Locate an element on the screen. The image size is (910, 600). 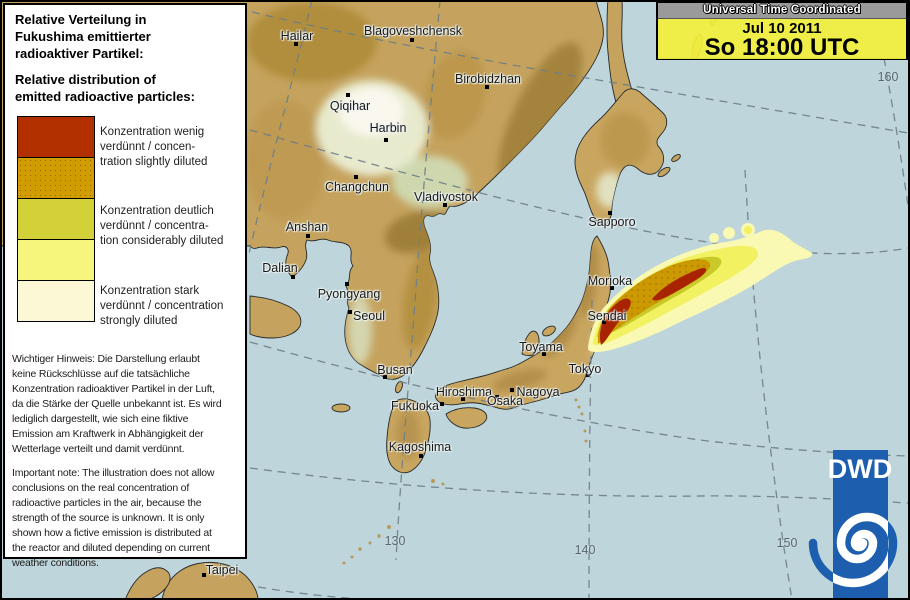
city-dot-osaka is located at coordinates (497, 397).